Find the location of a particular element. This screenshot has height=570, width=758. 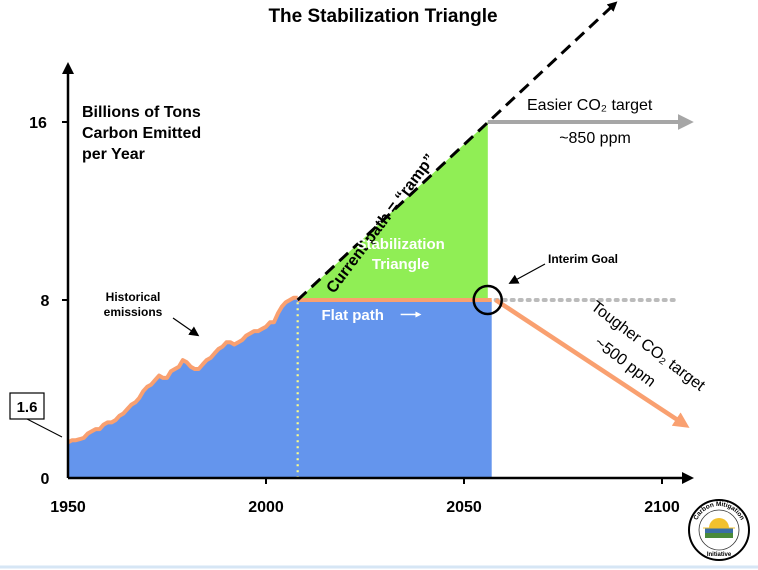

historical-emissions-line is located at coordinates (182, 370).